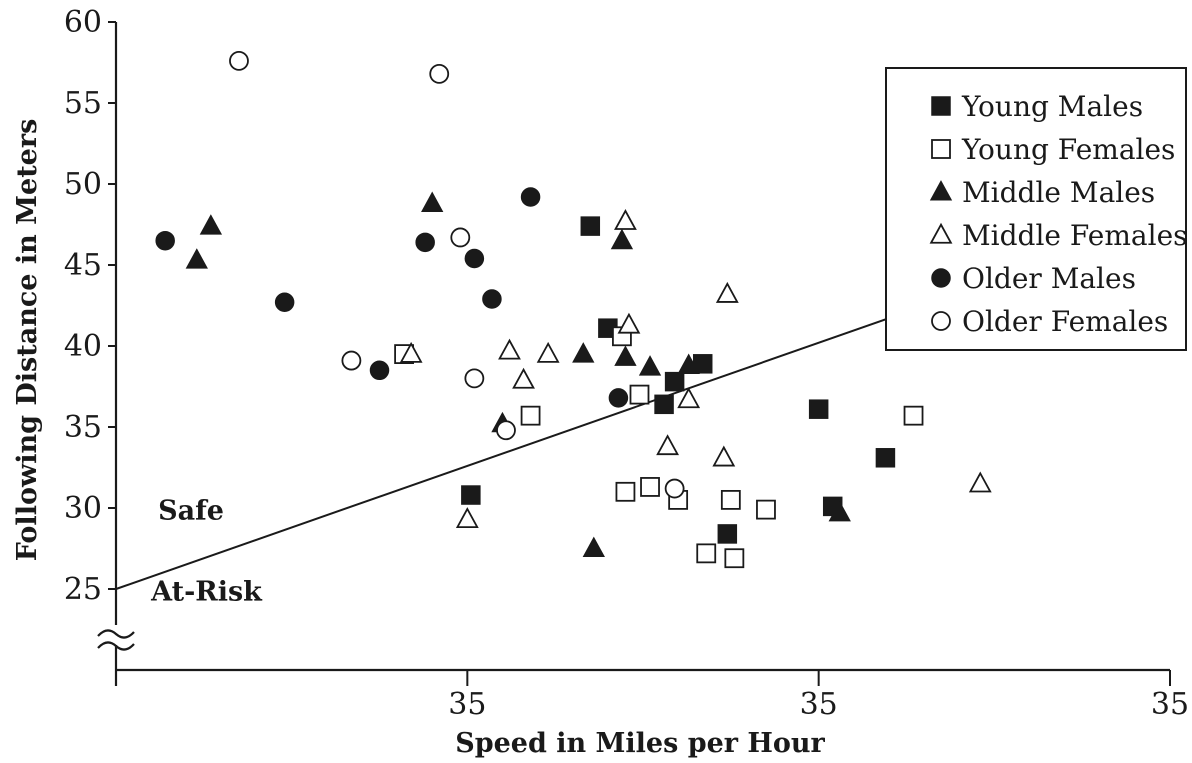 Image resolution: width=1192 pixels, height=763 pixels. What do you see at coordinates (206, 591) in the screenshot?
I see `annotation-at-risk: At-Risk` at bounding box center [206, 591].